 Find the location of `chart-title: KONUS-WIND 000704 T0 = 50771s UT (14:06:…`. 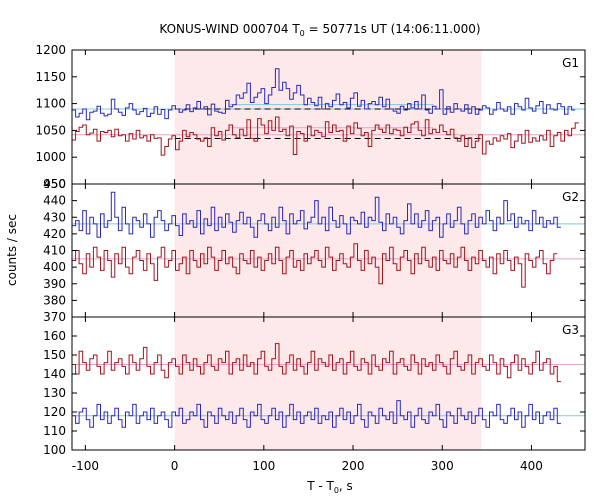

chart-title: KONUS-WIND 000704 T0 = 50771s UT (14:06:… is located at coordinates (319, 30).